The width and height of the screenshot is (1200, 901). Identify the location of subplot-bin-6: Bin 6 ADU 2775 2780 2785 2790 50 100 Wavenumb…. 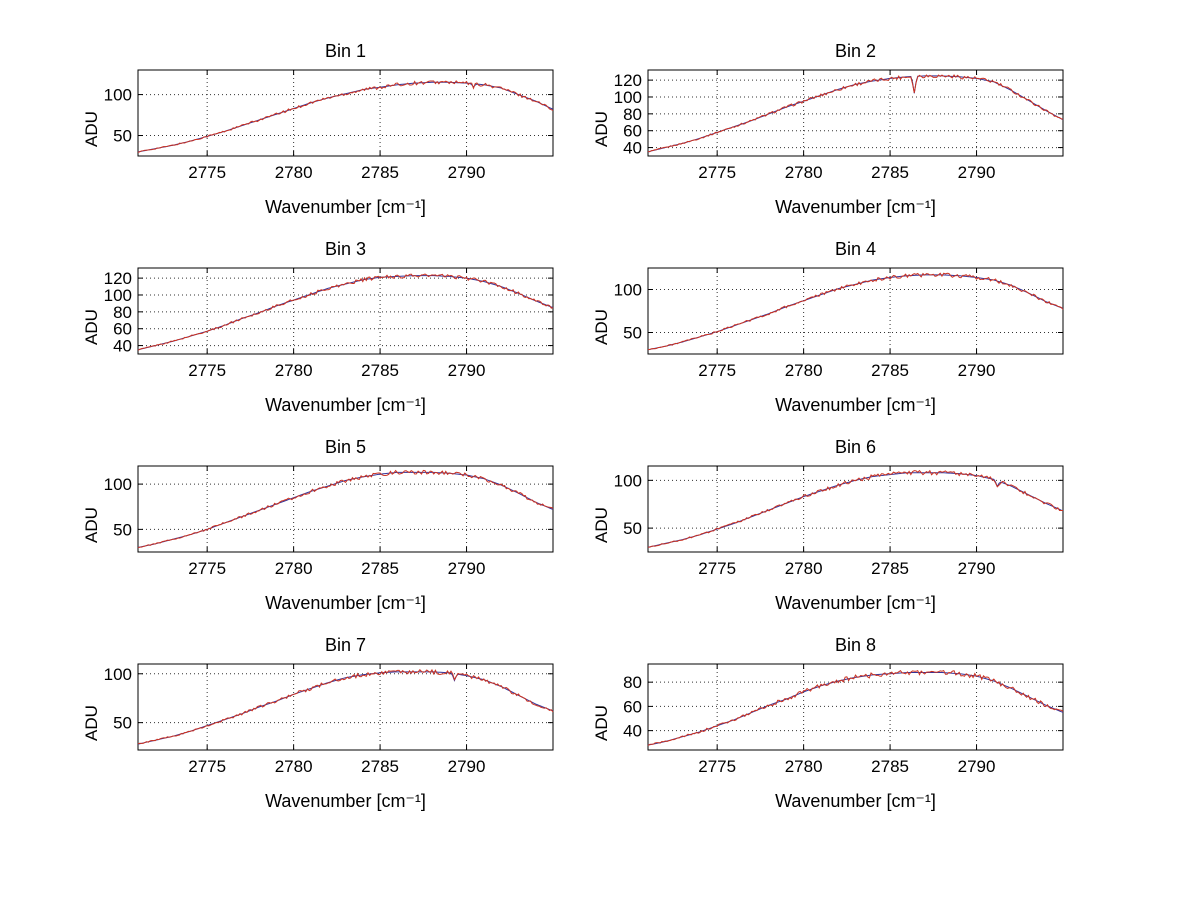
(813, 527).